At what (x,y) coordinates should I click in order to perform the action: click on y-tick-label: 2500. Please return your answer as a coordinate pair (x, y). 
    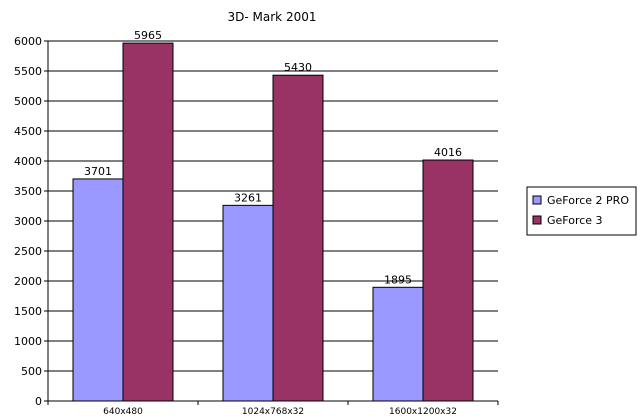
    Looking at the image, I should click on (28, 251).